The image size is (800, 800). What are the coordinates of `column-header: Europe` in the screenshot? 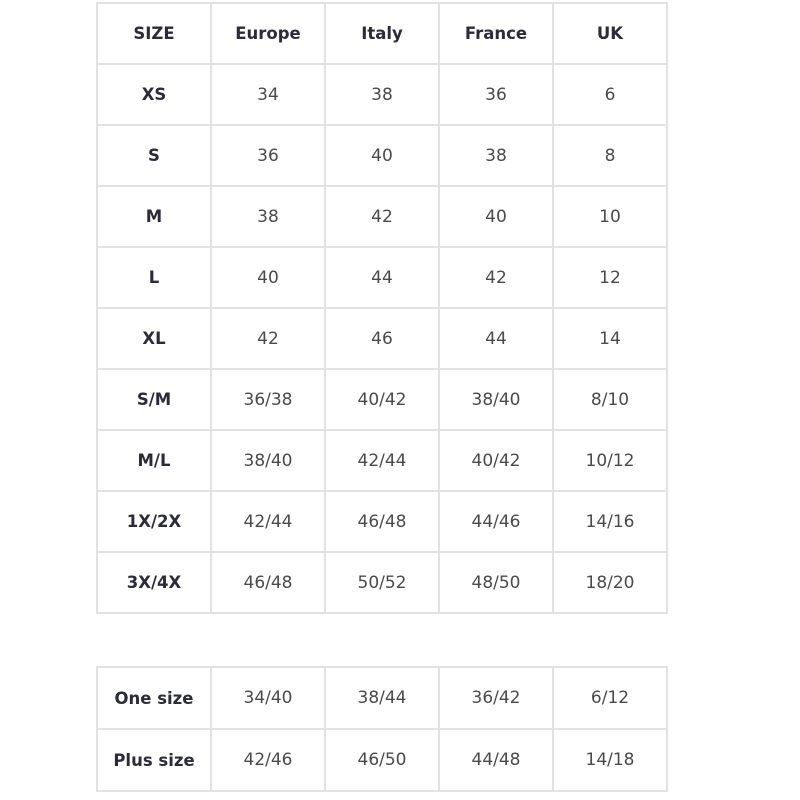 It's located at (268, 33).